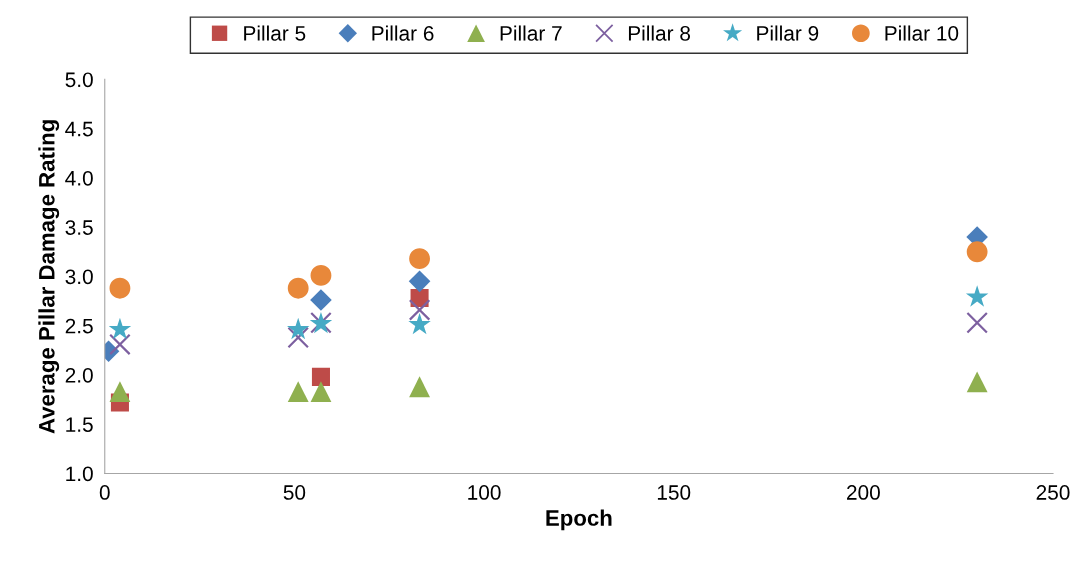  What do you see at coordinates (788, 33) in the screenshot?
I see `legend-label: Pillar 9` at bounding box center [788, 33].